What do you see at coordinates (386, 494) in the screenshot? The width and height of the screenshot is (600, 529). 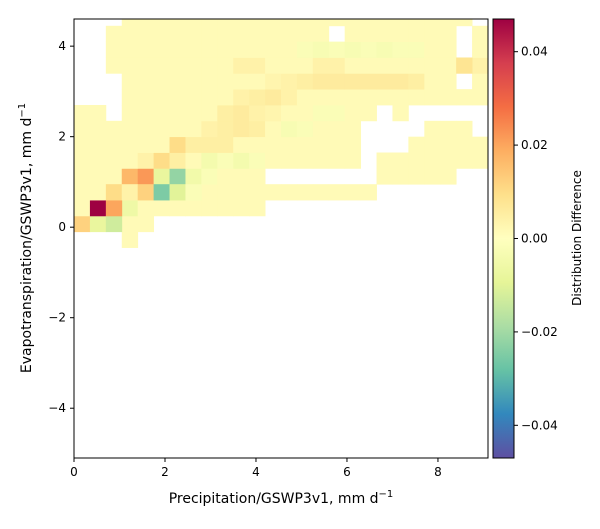 I see `x-axis-label-exponent: −1` at bounding box center [386, 494].